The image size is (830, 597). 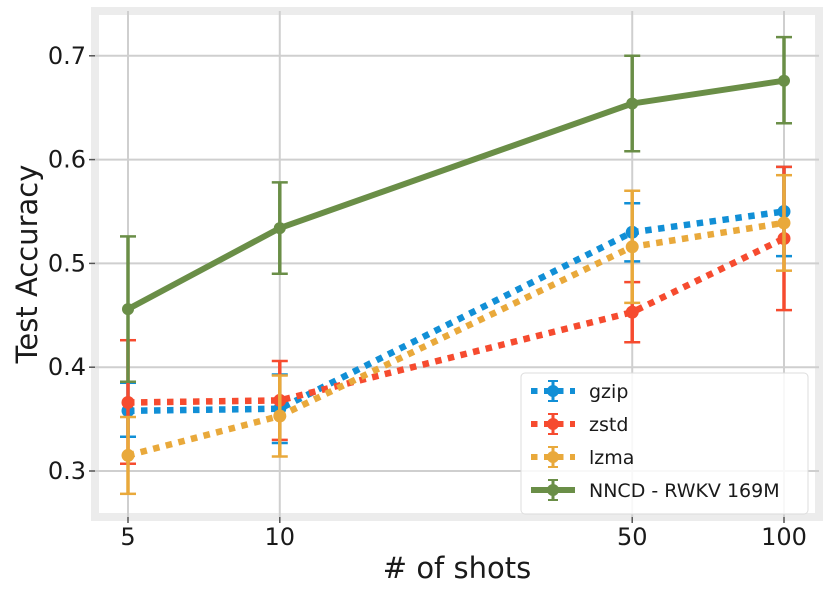 I want to click on y-axis-title: Test Accuracy, so click(x=27, y=265).